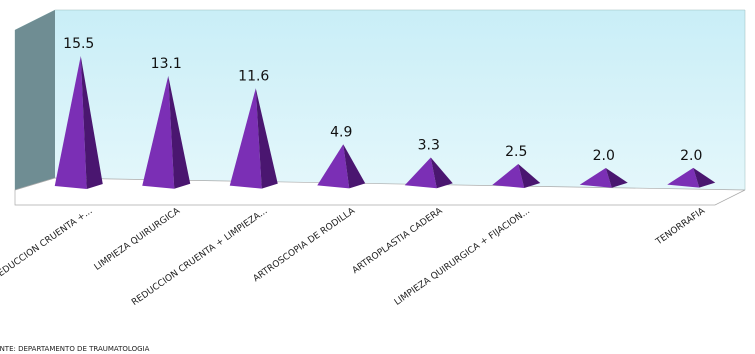  Describe the element at coordinates (429, 146) in the screenshot. I see `value-label: 3.3` at that location.